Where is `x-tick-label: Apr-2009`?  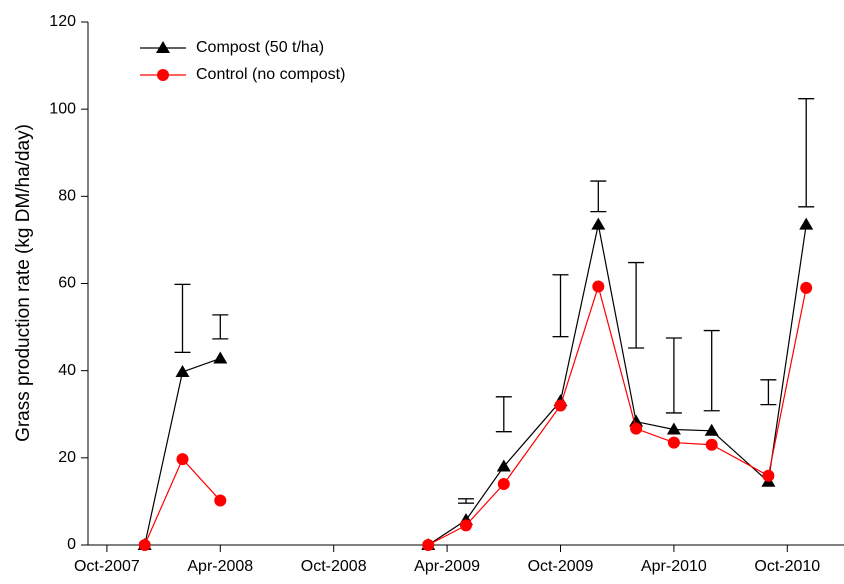 x-tick-label: Apr-2009 is located at coordinates (447, 566).